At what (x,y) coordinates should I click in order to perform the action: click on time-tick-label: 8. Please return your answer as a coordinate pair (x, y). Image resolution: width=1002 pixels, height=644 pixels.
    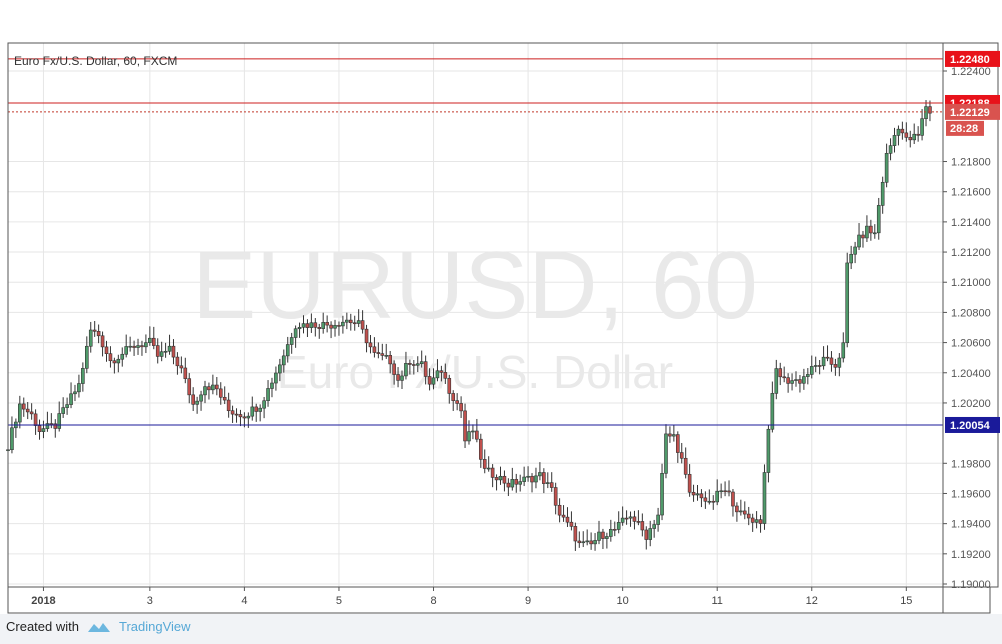
    Looking at the image, I should click on (433, 601).